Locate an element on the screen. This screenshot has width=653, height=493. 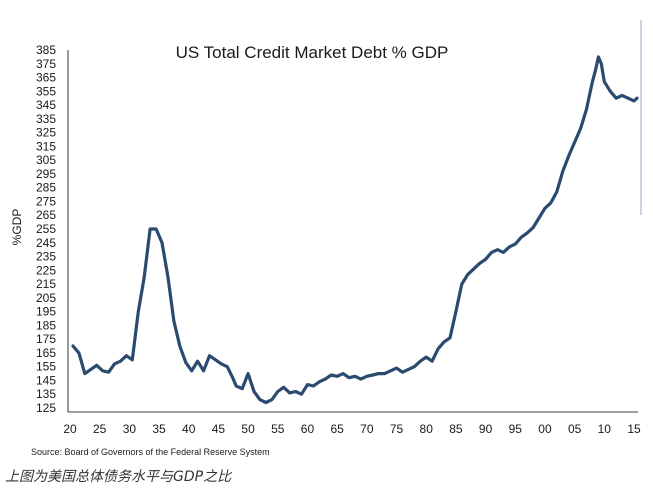
y-tick-label: 315 is located at coordinates (46, 146).